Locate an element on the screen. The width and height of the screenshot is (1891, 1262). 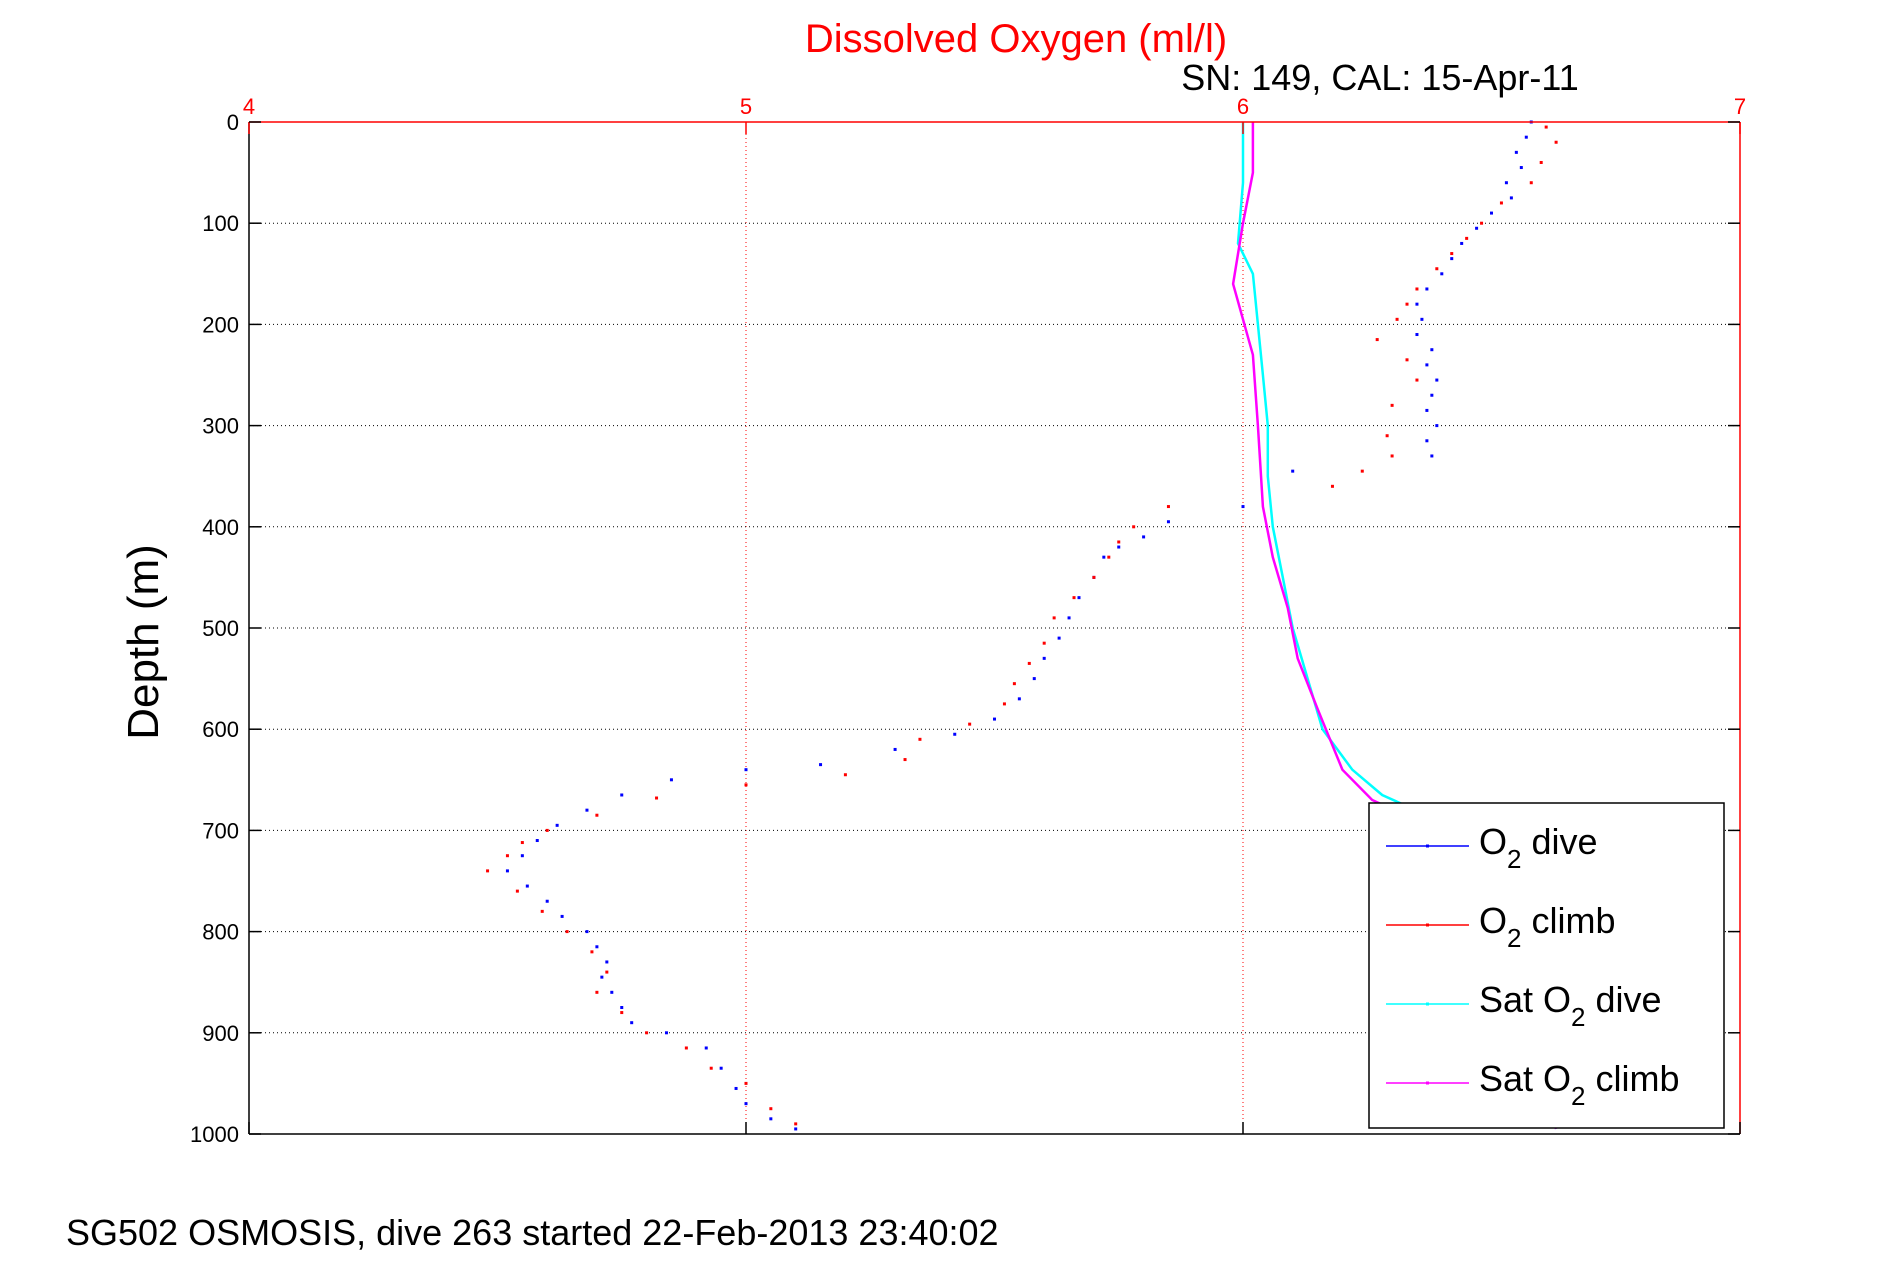
y-tick-label: 300 is located at coordinates (220, 426).